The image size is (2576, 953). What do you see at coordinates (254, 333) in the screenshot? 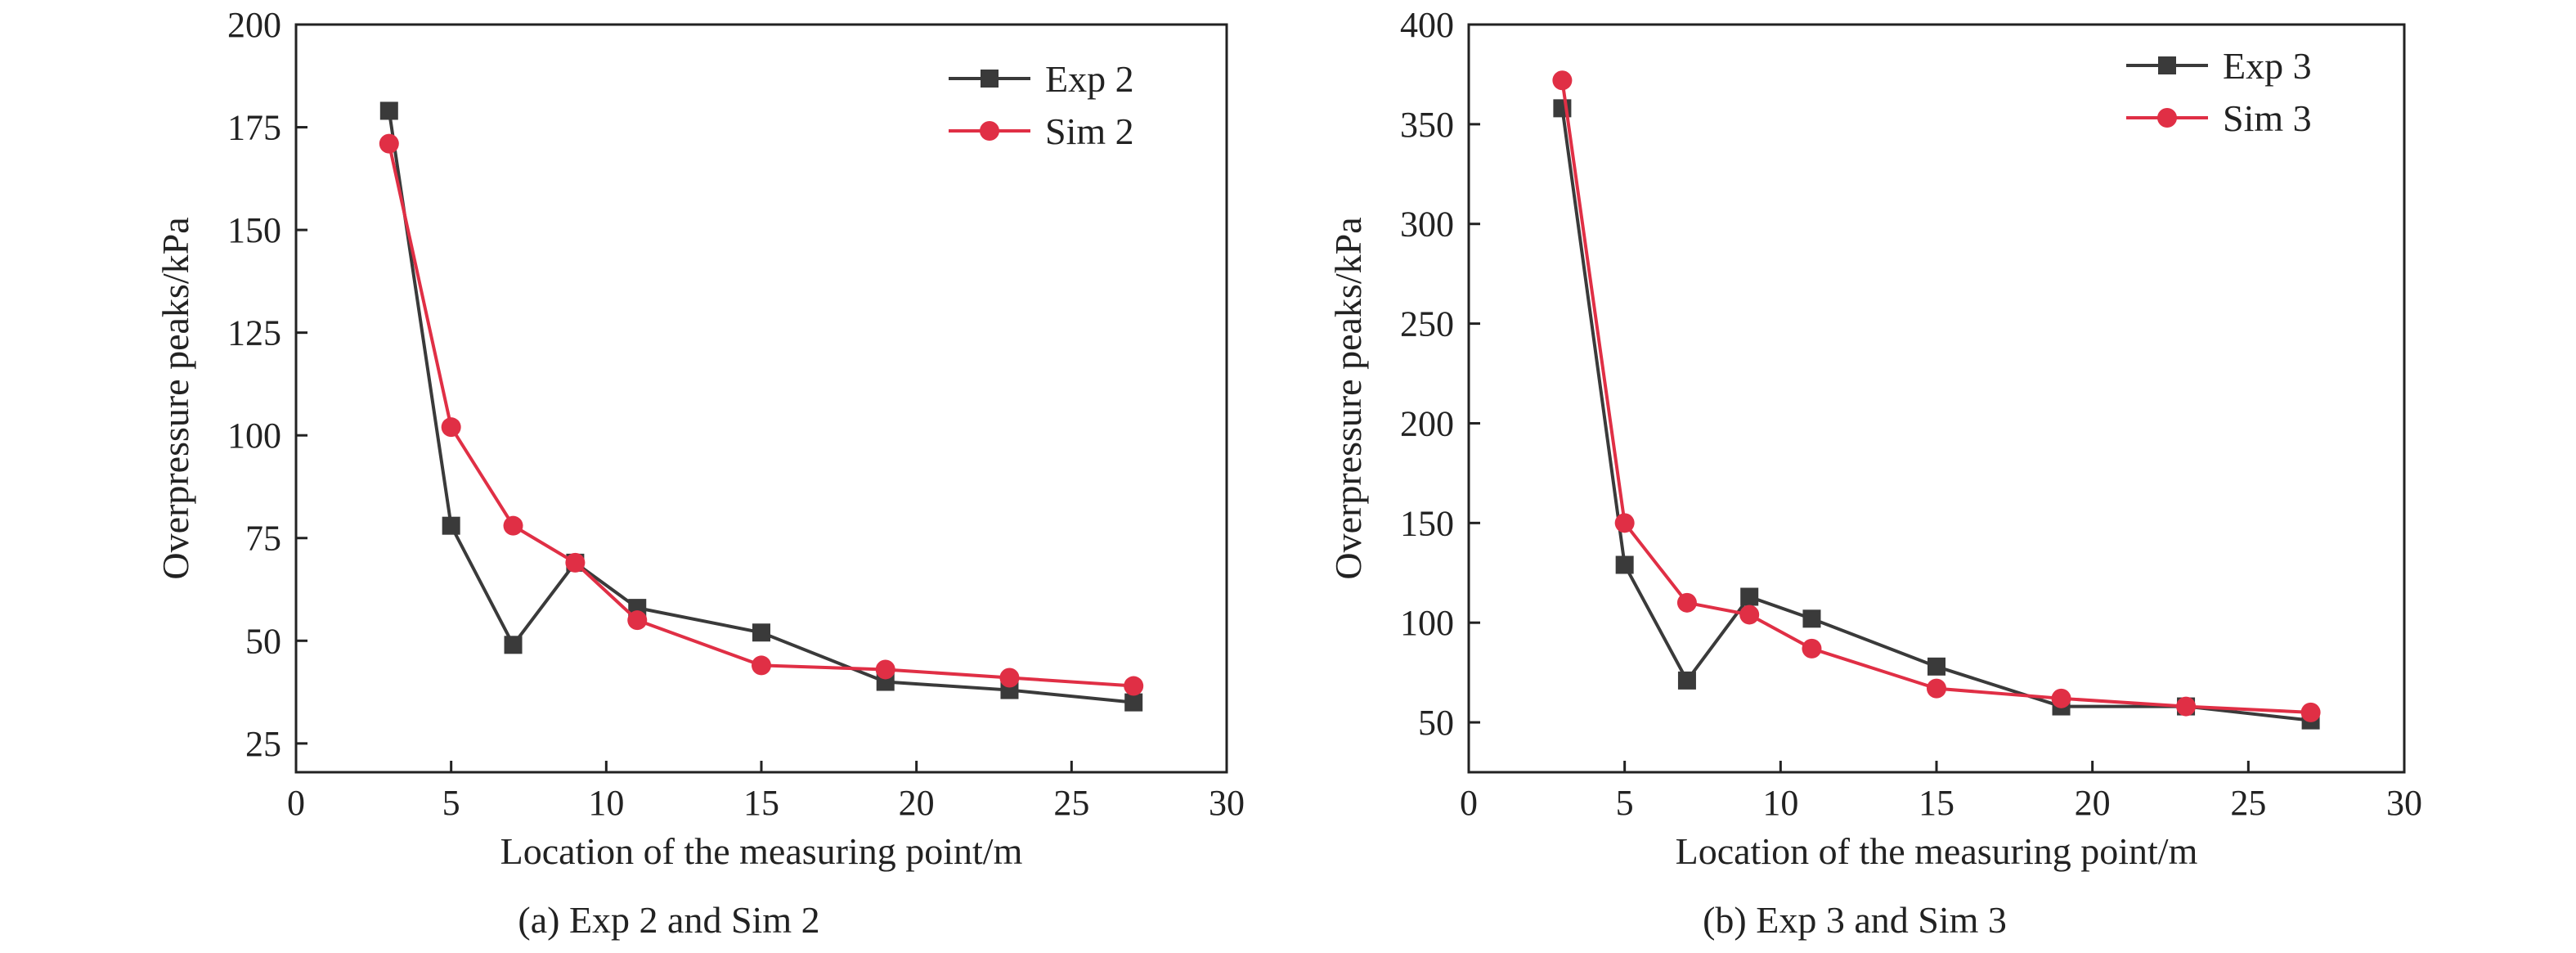
I see `y-tick-label: 125` at bounding box center [254, 333].